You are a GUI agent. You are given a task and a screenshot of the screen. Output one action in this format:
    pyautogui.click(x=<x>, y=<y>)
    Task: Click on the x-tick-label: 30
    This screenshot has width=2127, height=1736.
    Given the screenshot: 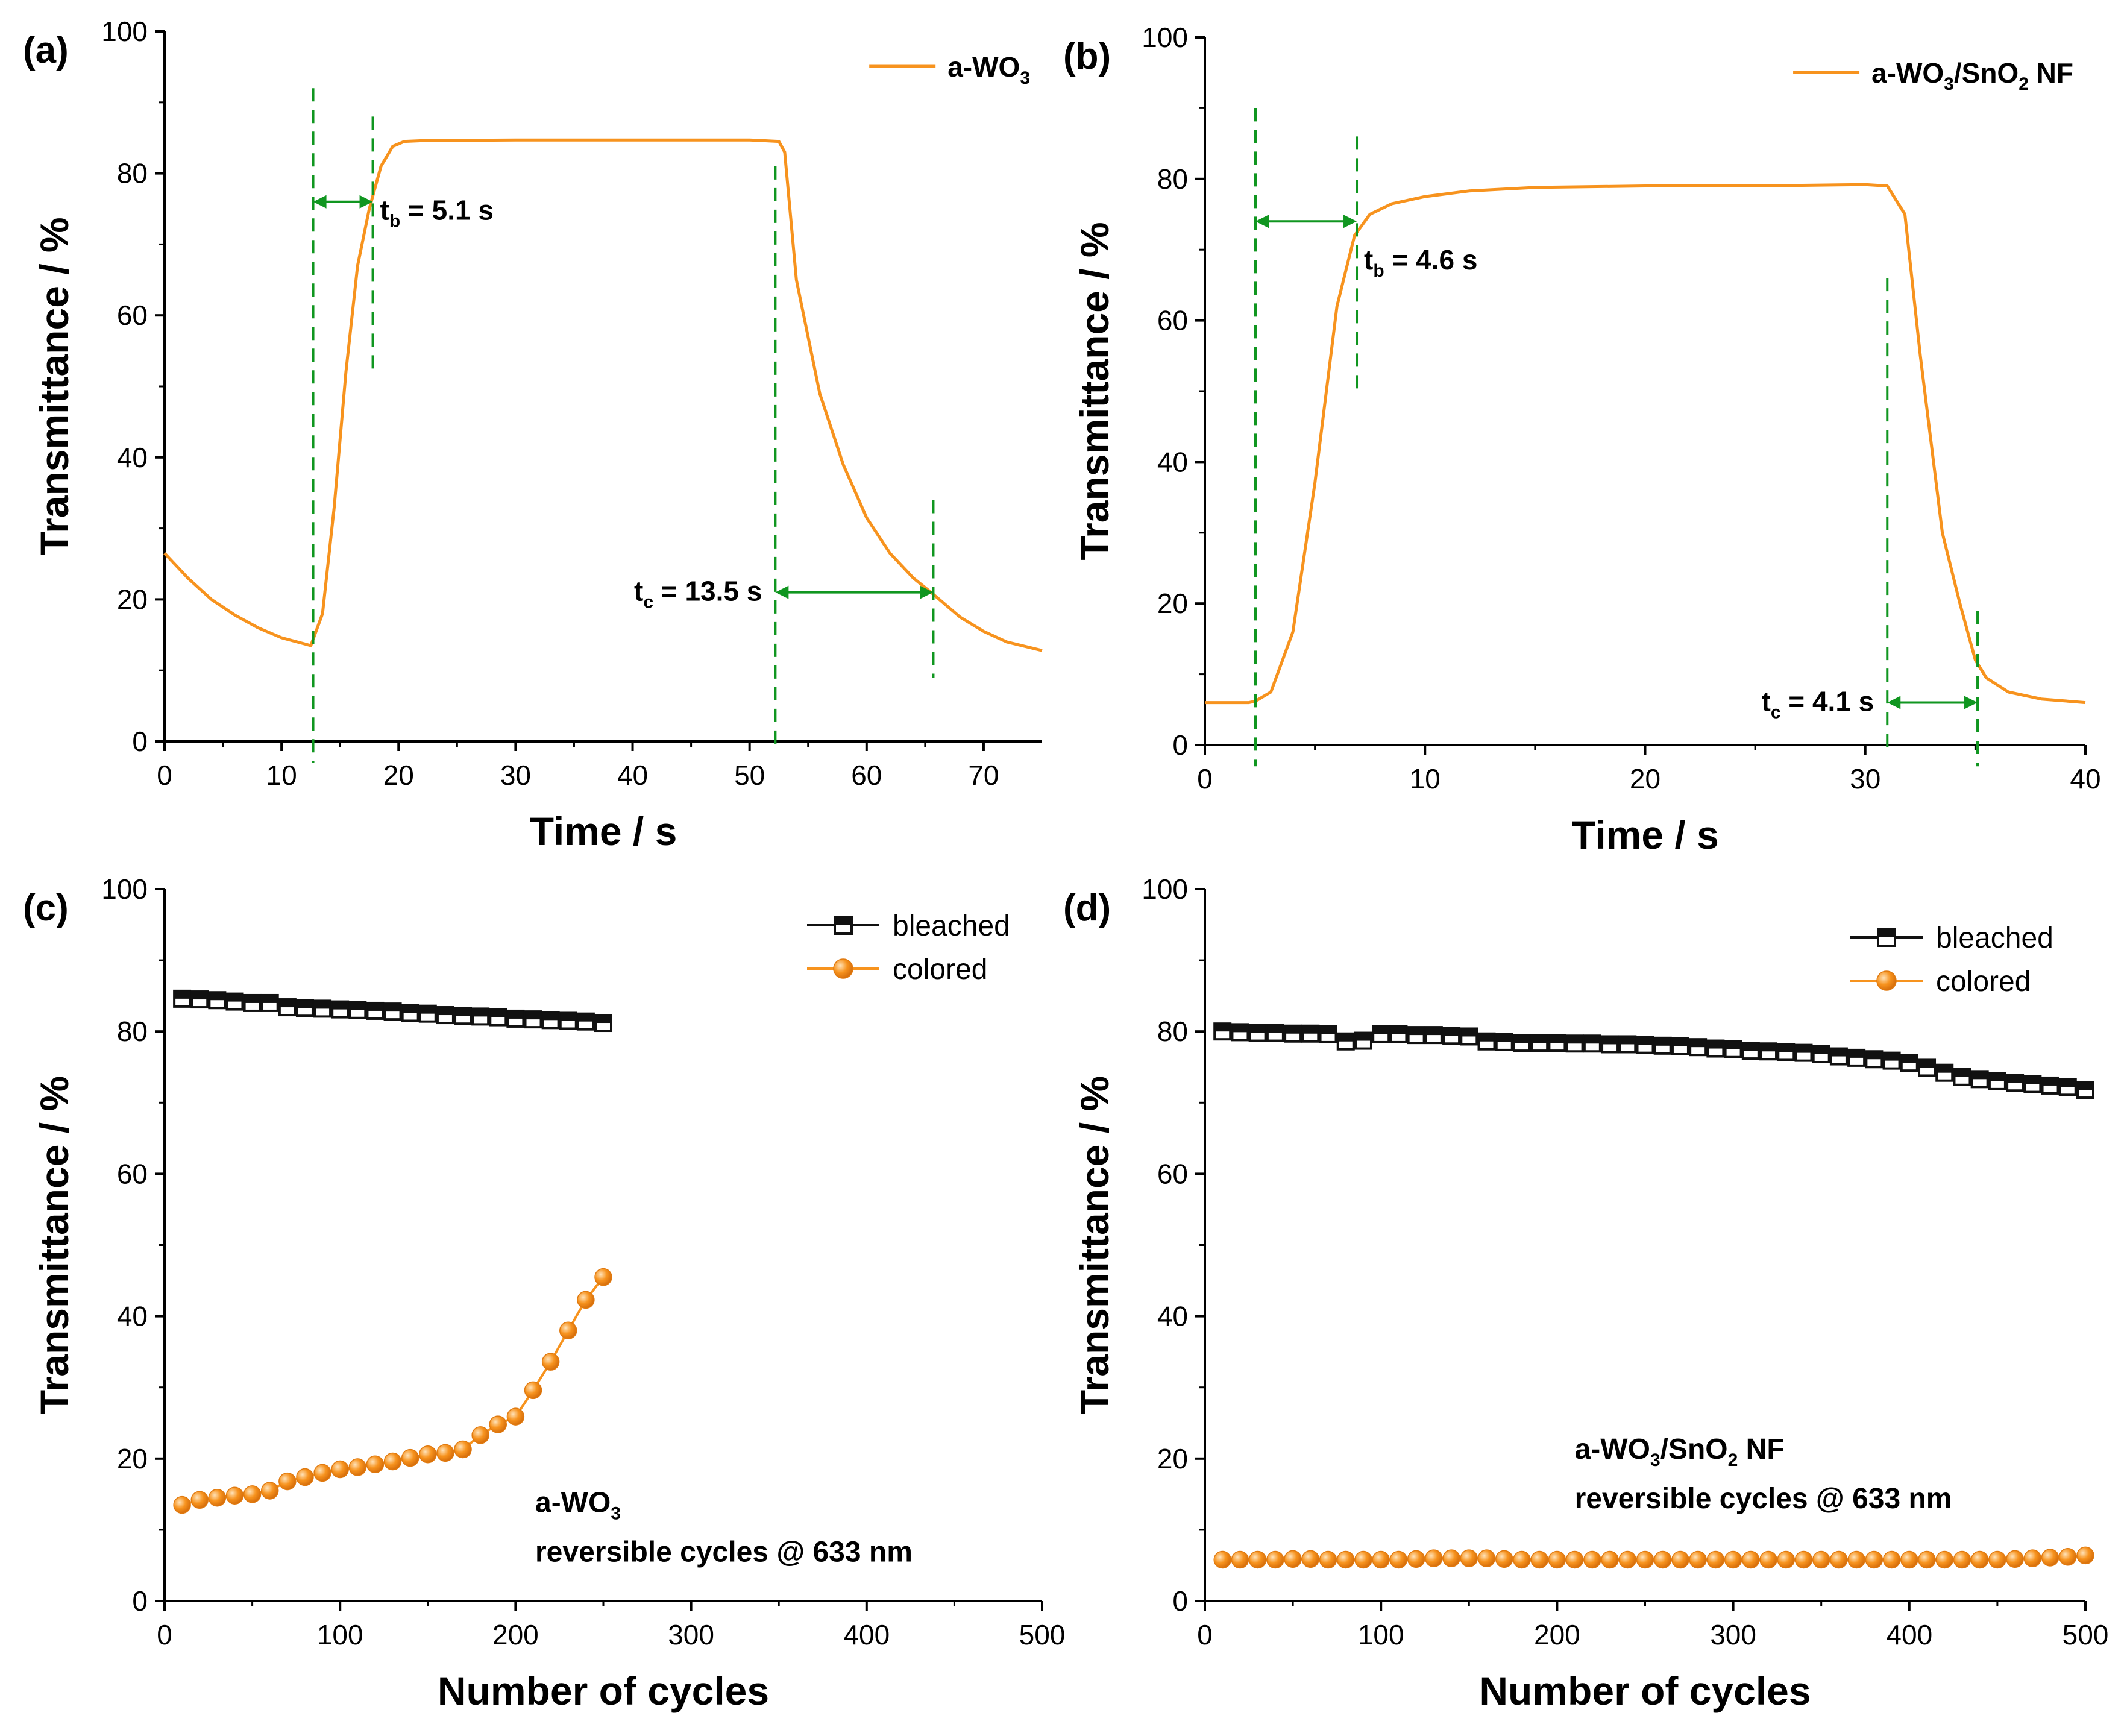 What is the action you would take?
    pyautogui.click(x=516, y=775)
    